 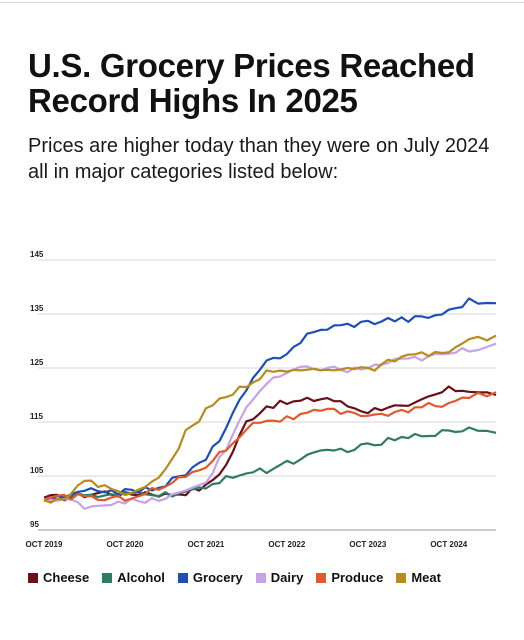 What do you see at coordinates (36, 416) in the screenshot?
I see `y-tick-label: 115` at bounding box center [36, 416].